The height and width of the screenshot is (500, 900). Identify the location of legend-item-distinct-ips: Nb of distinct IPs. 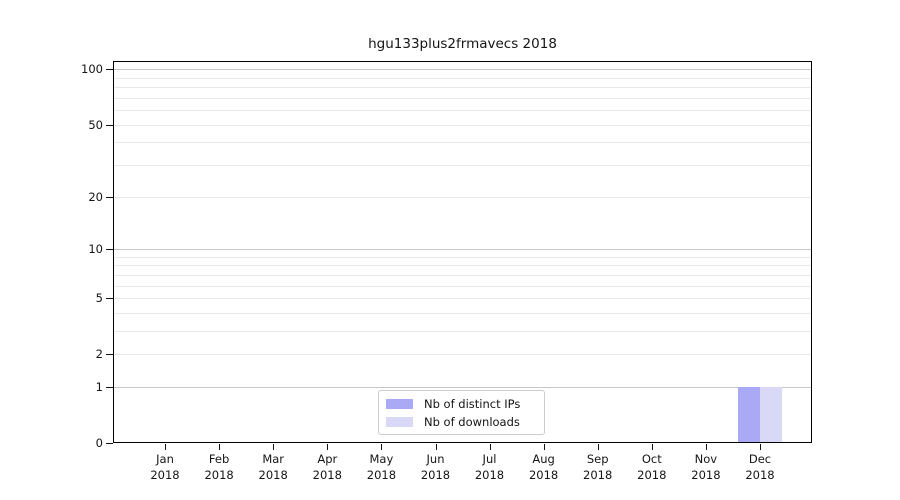
(465, 403).